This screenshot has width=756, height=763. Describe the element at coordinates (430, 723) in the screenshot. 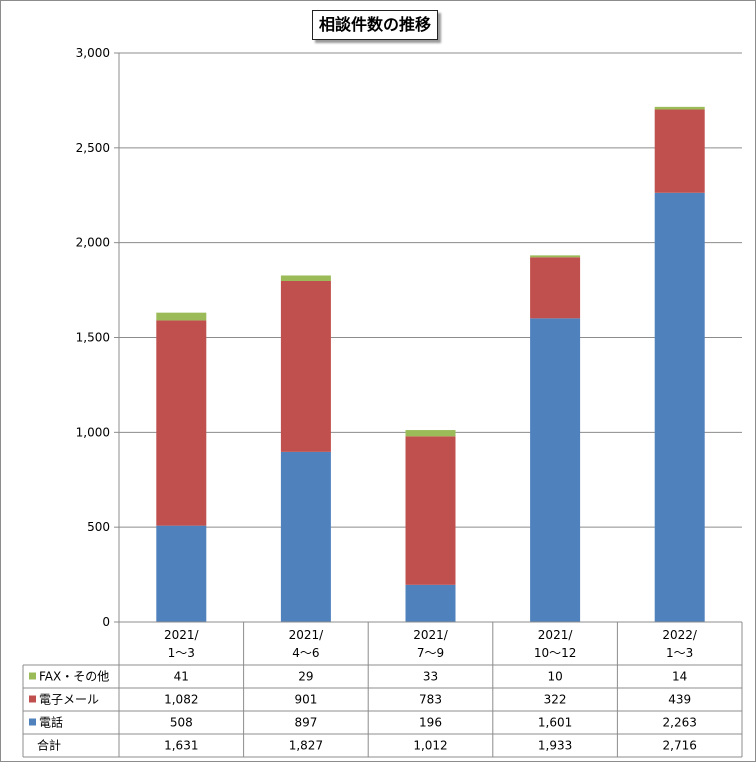

I see `data-label: 196` at that location.